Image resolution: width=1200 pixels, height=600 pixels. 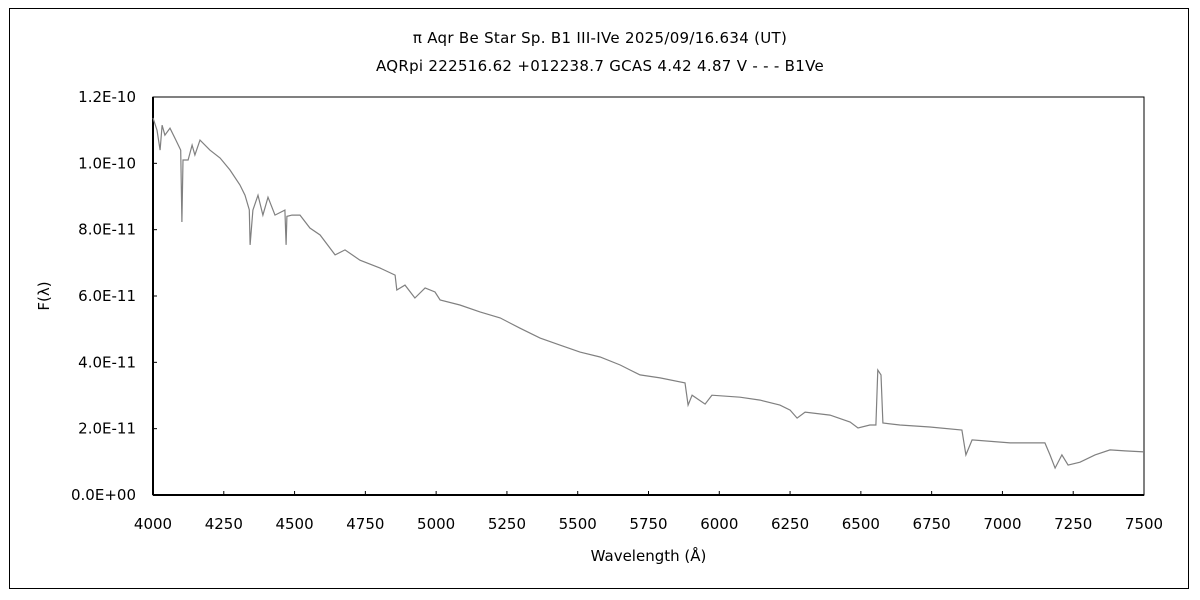 What do you see at coordinates (932, 524) in the screenshot?
I see `x-tick-label: 6750` at bounding box center [932, 524].